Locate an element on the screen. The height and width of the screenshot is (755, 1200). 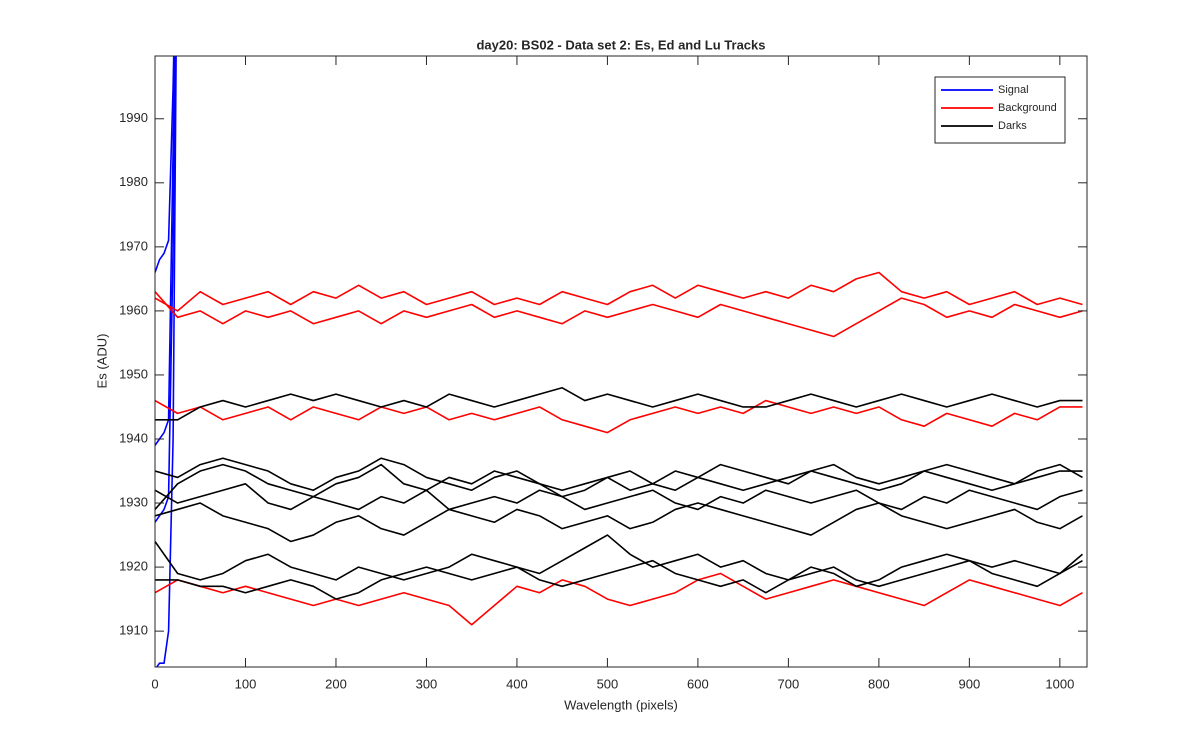
x-tick-label: 300 is located at coordinates (427, 683).